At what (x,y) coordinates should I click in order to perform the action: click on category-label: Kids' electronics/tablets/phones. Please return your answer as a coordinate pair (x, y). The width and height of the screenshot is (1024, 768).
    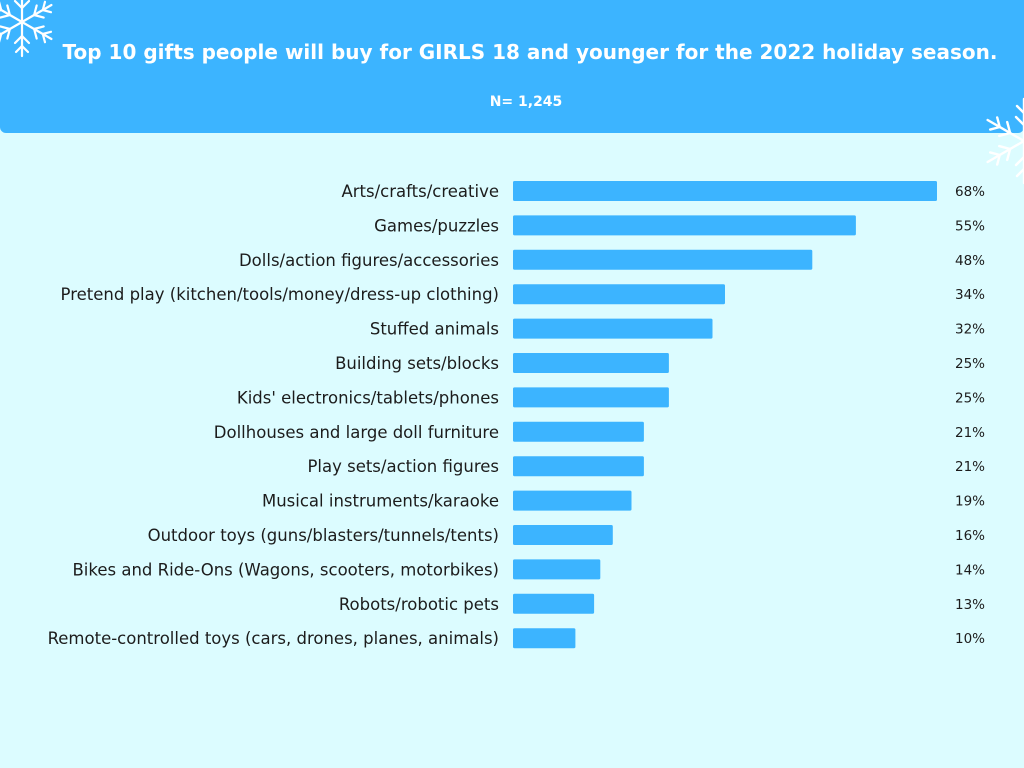
    Looking at the image, I should click on (368, 397).